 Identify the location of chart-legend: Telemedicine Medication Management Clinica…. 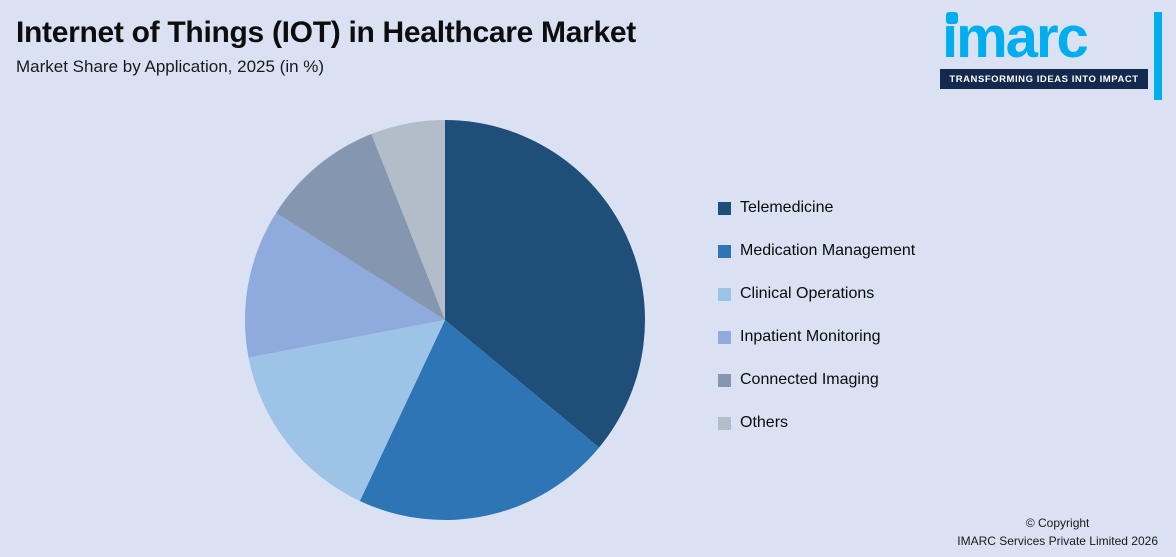
(817, 328).